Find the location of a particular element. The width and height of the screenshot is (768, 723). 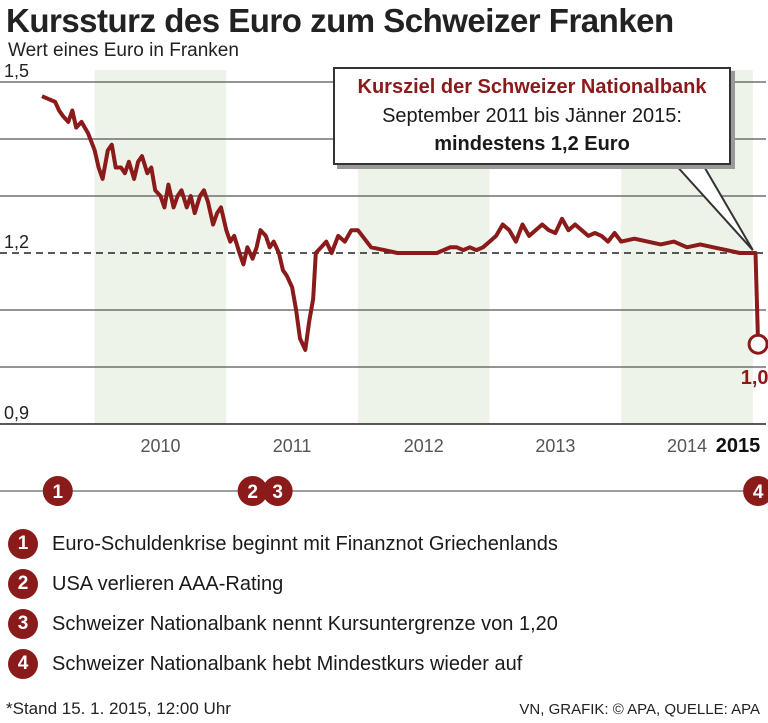

final-value-label: 1,04* is located at coordinates (754, 378).